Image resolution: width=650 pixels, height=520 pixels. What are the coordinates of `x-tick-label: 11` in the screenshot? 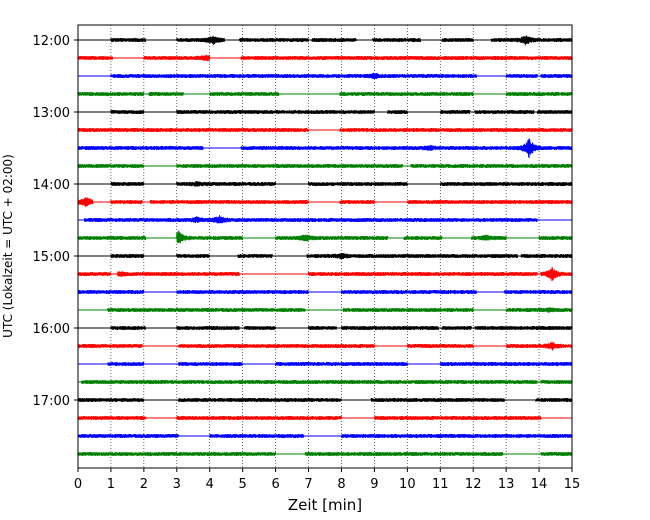 It's located at (440, 484).